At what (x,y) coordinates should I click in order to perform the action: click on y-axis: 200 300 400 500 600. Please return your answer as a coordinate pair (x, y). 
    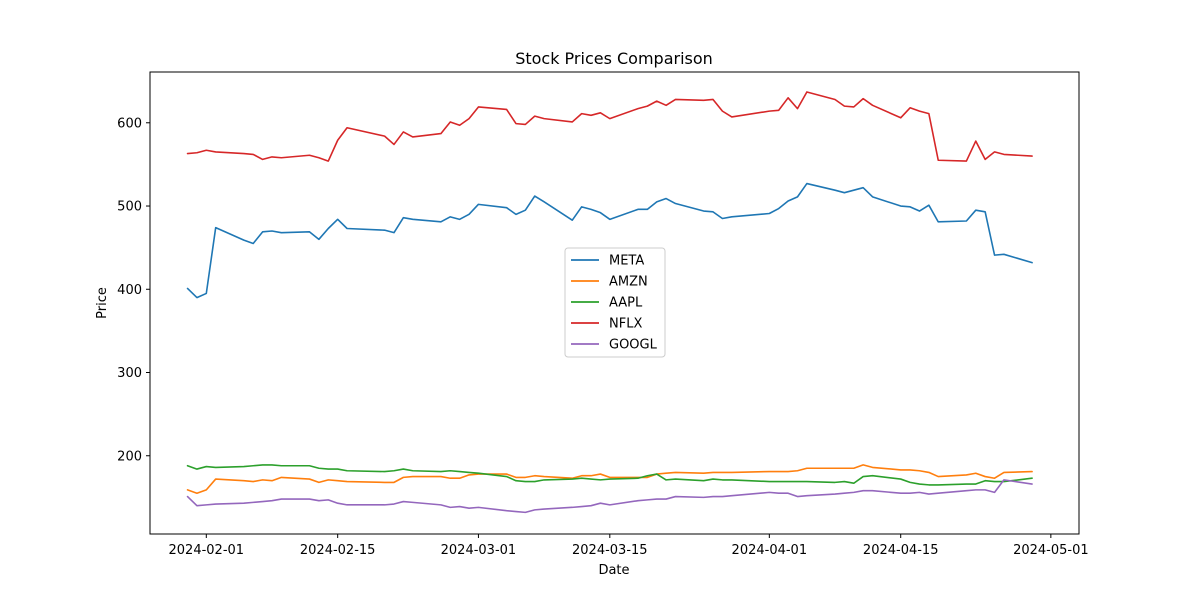
    Looking at the image, I should click on (133, 290).